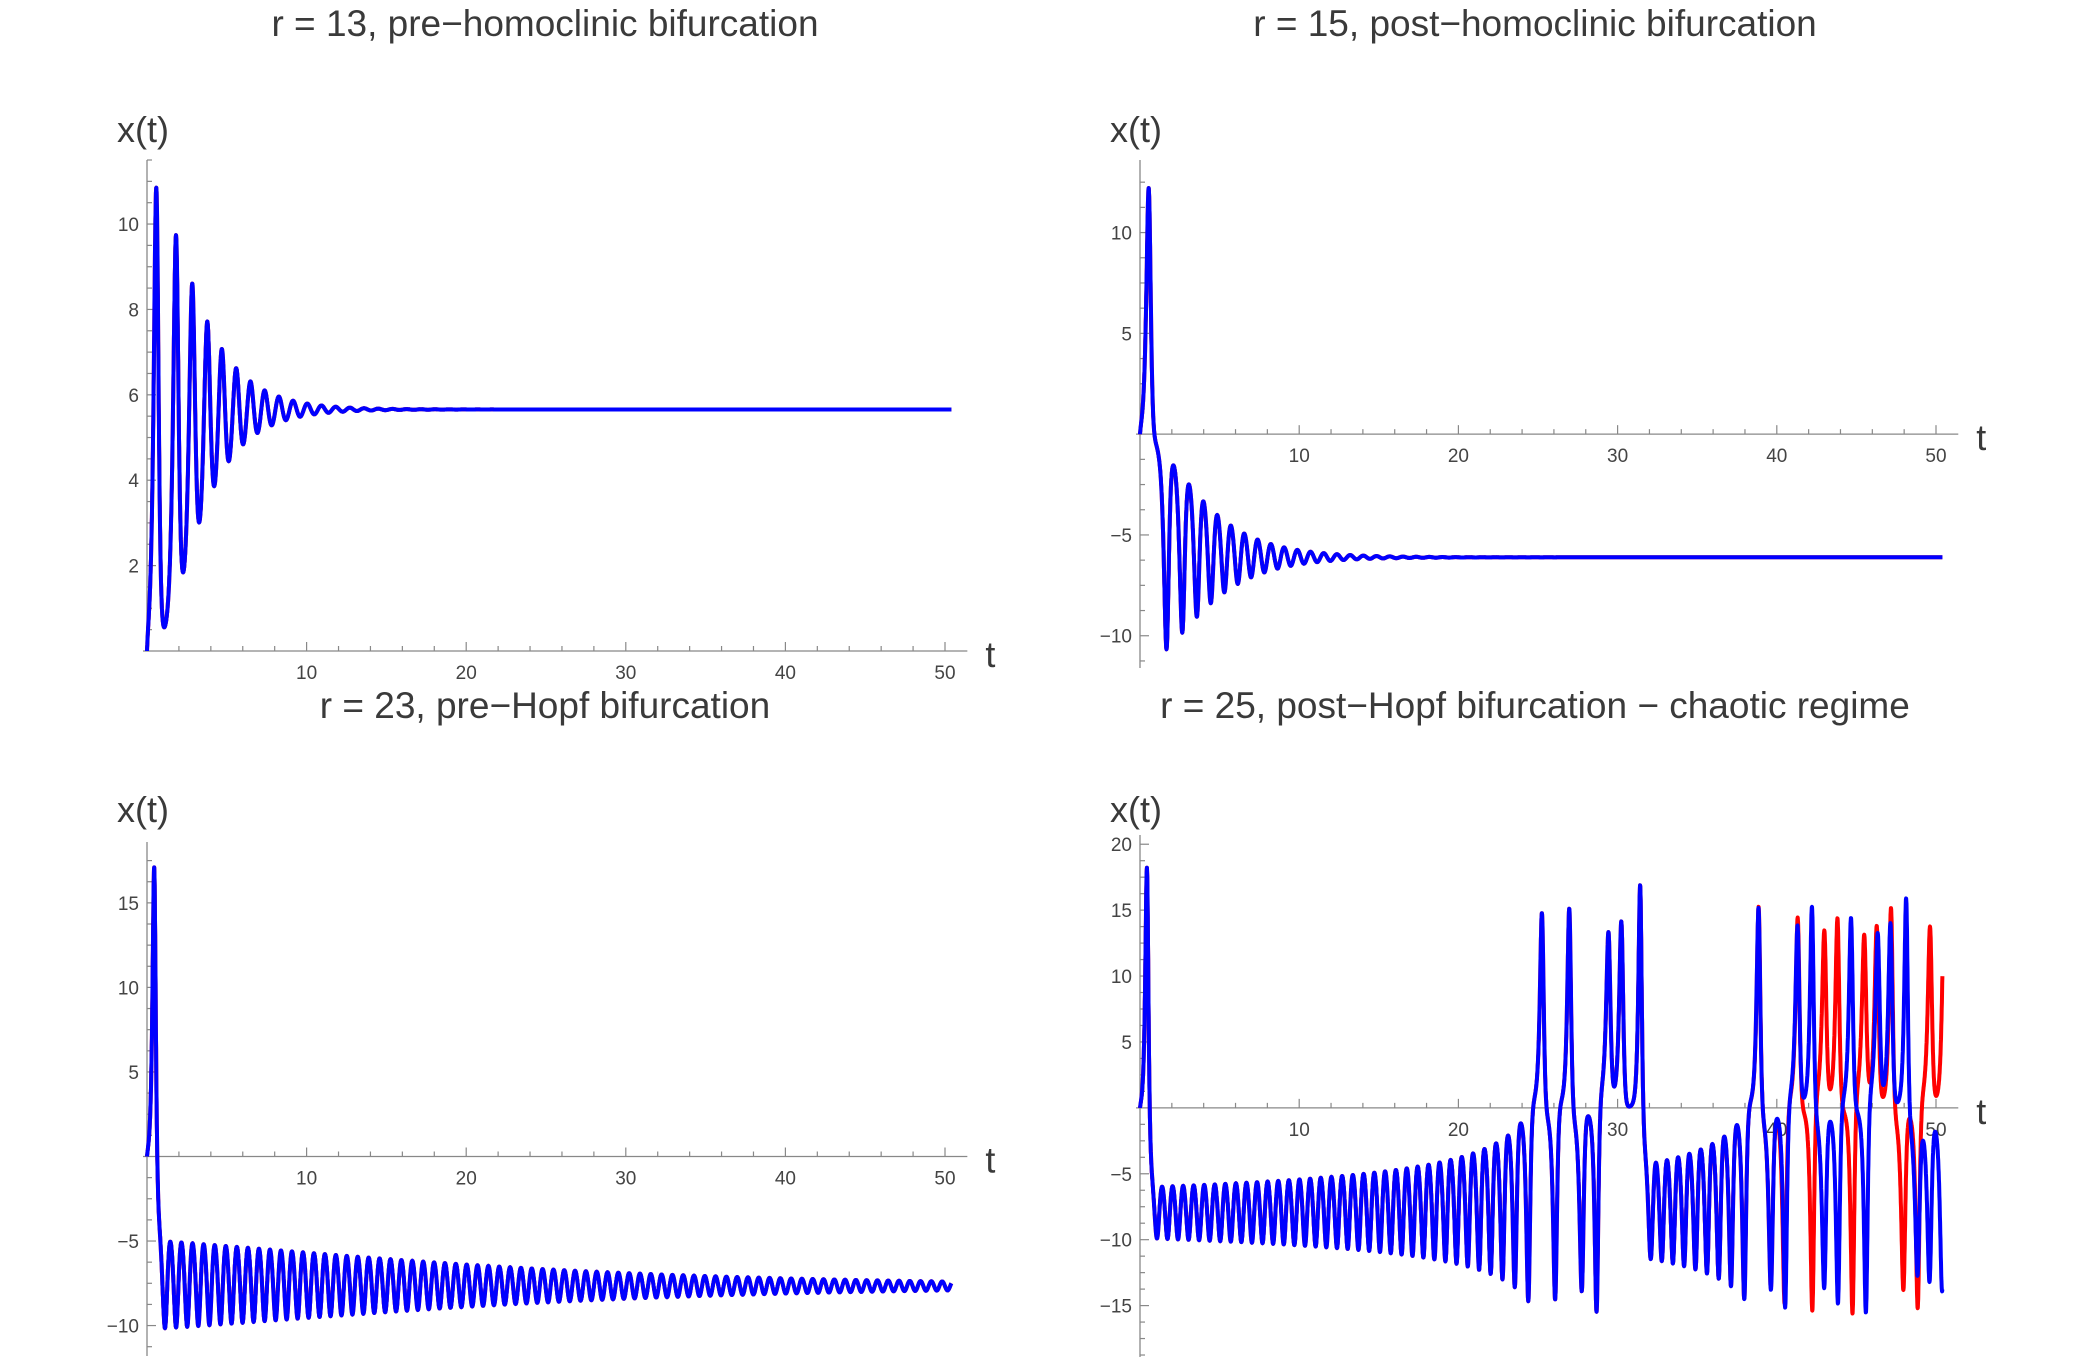 The width and height of the screenshot is (2084, 1357). Describe the element at coordinates (1121, 845) in the screenshot. I see `y-tick-label: 20` at that location.